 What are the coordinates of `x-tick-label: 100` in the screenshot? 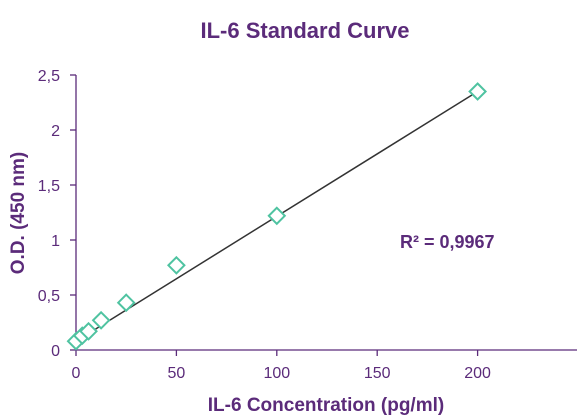 It's located at (276, 373).